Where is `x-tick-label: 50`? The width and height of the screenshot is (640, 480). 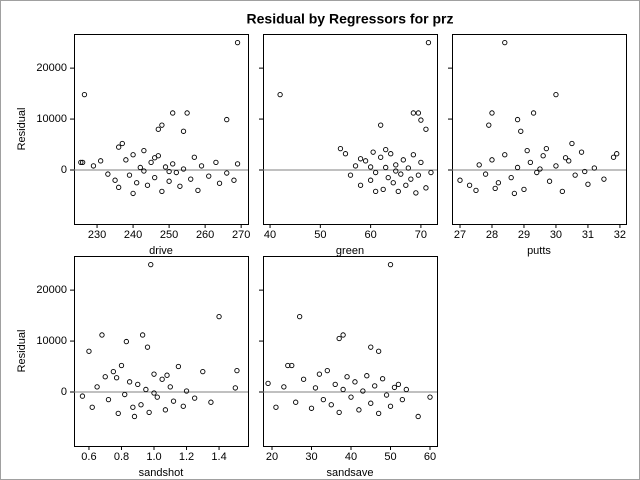 x-tick-label: 50 is located at coordinates (320, 235).